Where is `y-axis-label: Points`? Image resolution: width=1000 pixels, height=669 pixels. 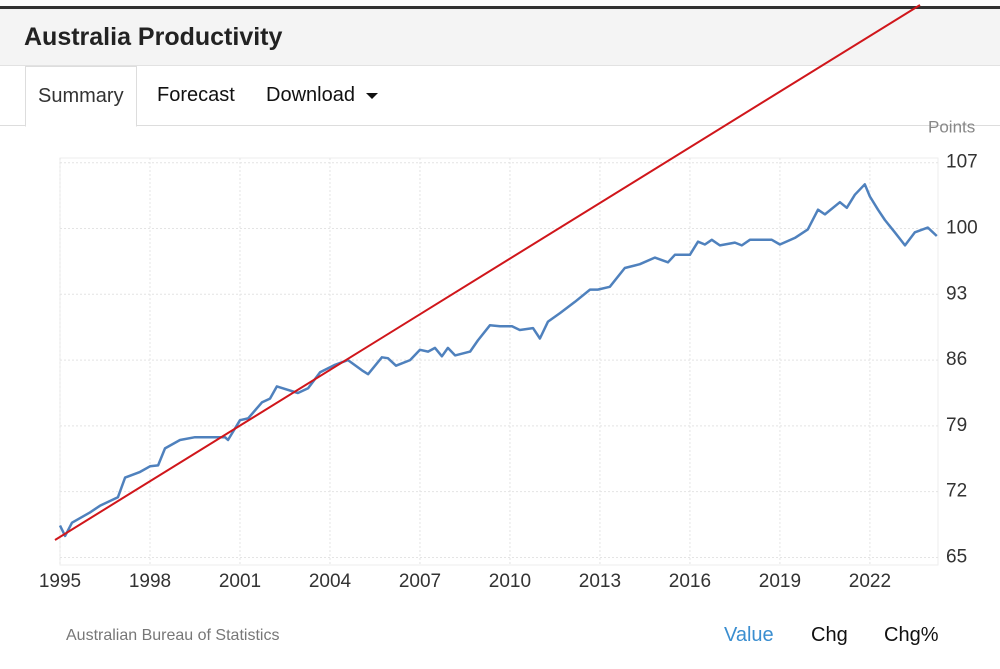
y-axis-label: Points is located at coordinates (951, 126).